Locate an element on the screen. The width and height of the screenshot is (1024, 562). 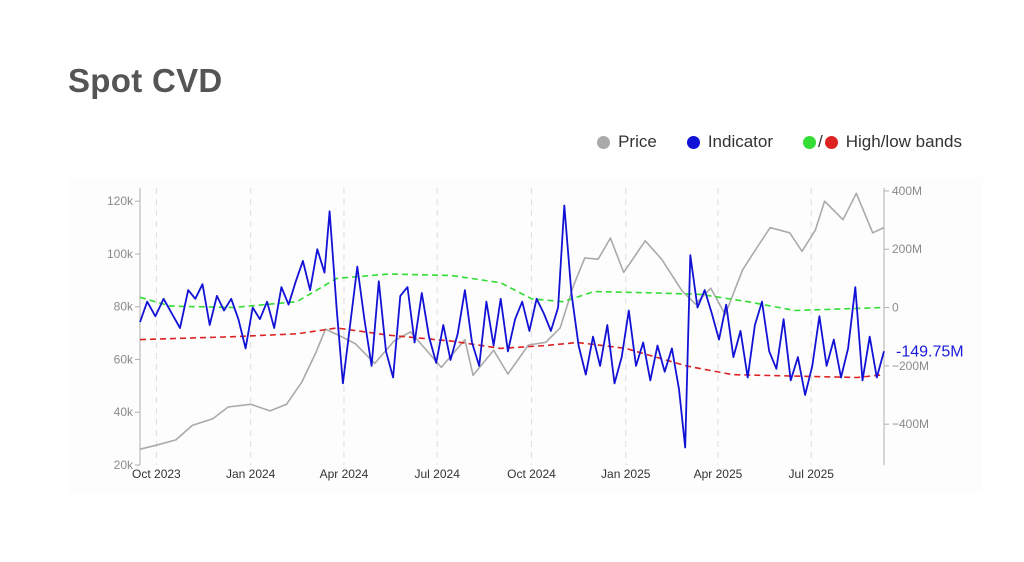
legend-price-dot-icon is located at coordinates (604, 142).